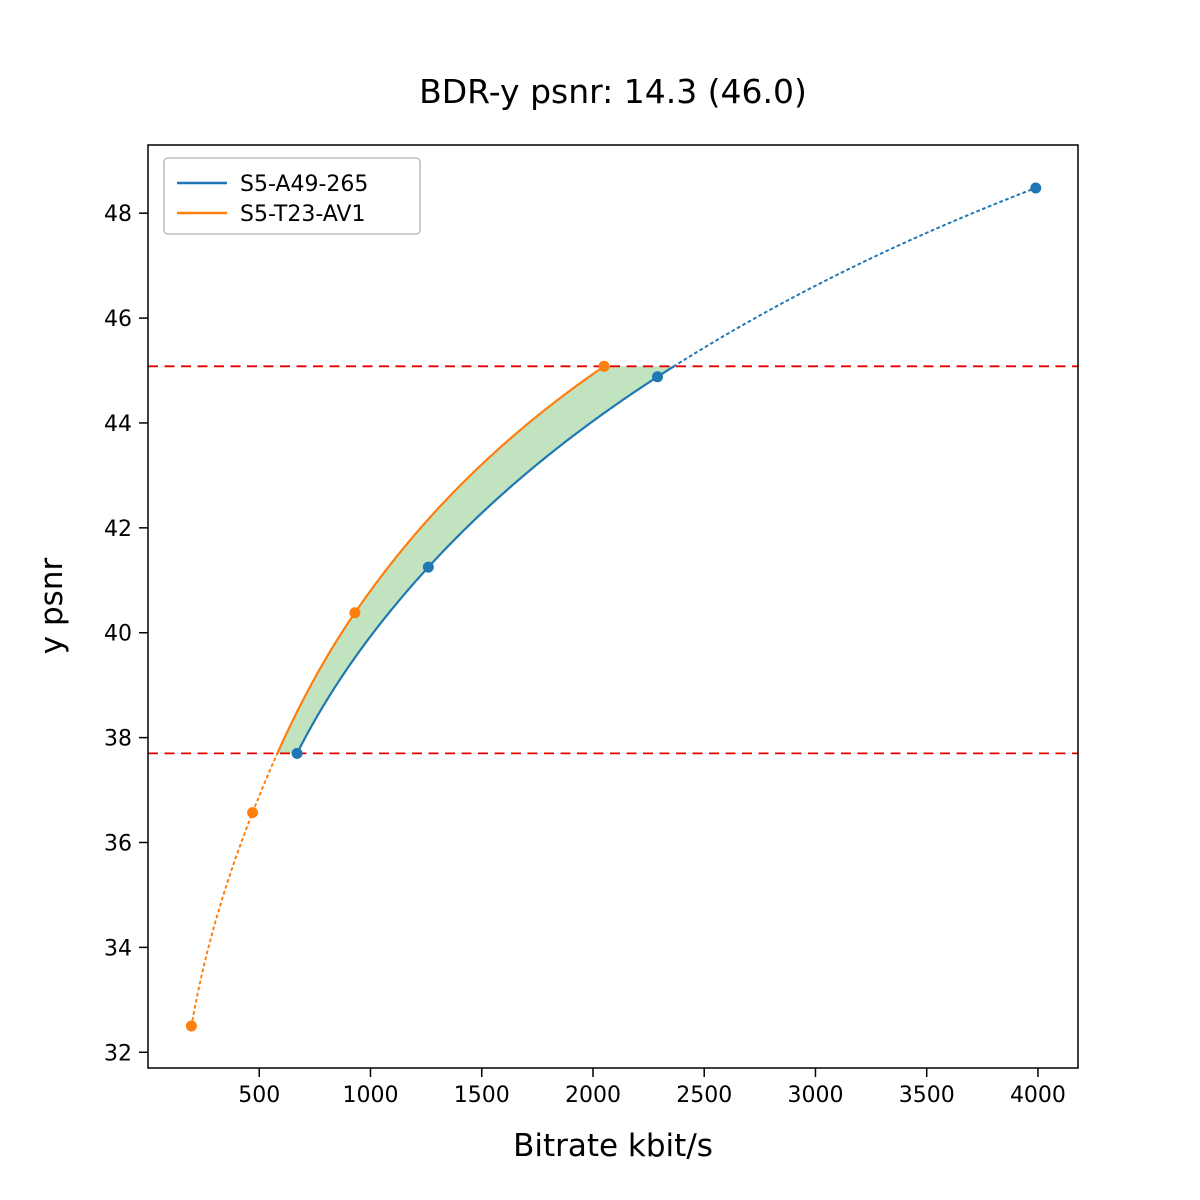 This screenshot has height=1200, width=1200. Describe the element at coordinates (613, 91) in the screenshot. I see `chart-title: BDR-y psnr: 14.3 (46.0)` at that location.